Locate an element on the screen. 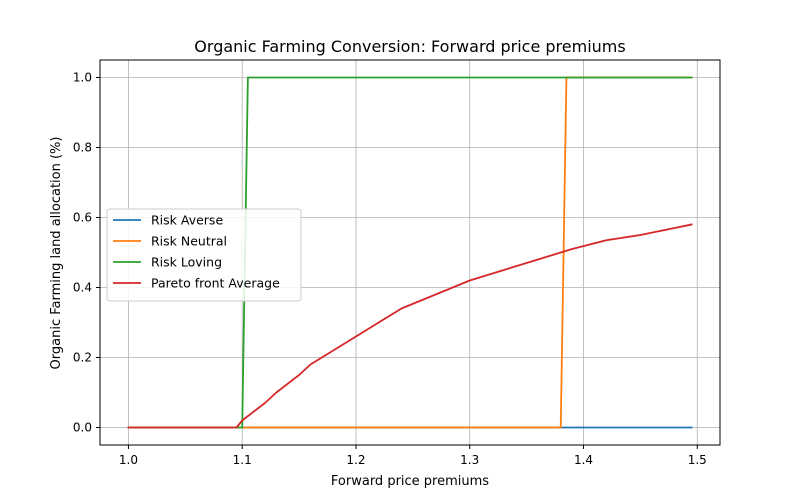 Image resolution: width=800 pixels, height=500 pixels. legend-label: Pareto front Average is located at coordinates (215, 283).